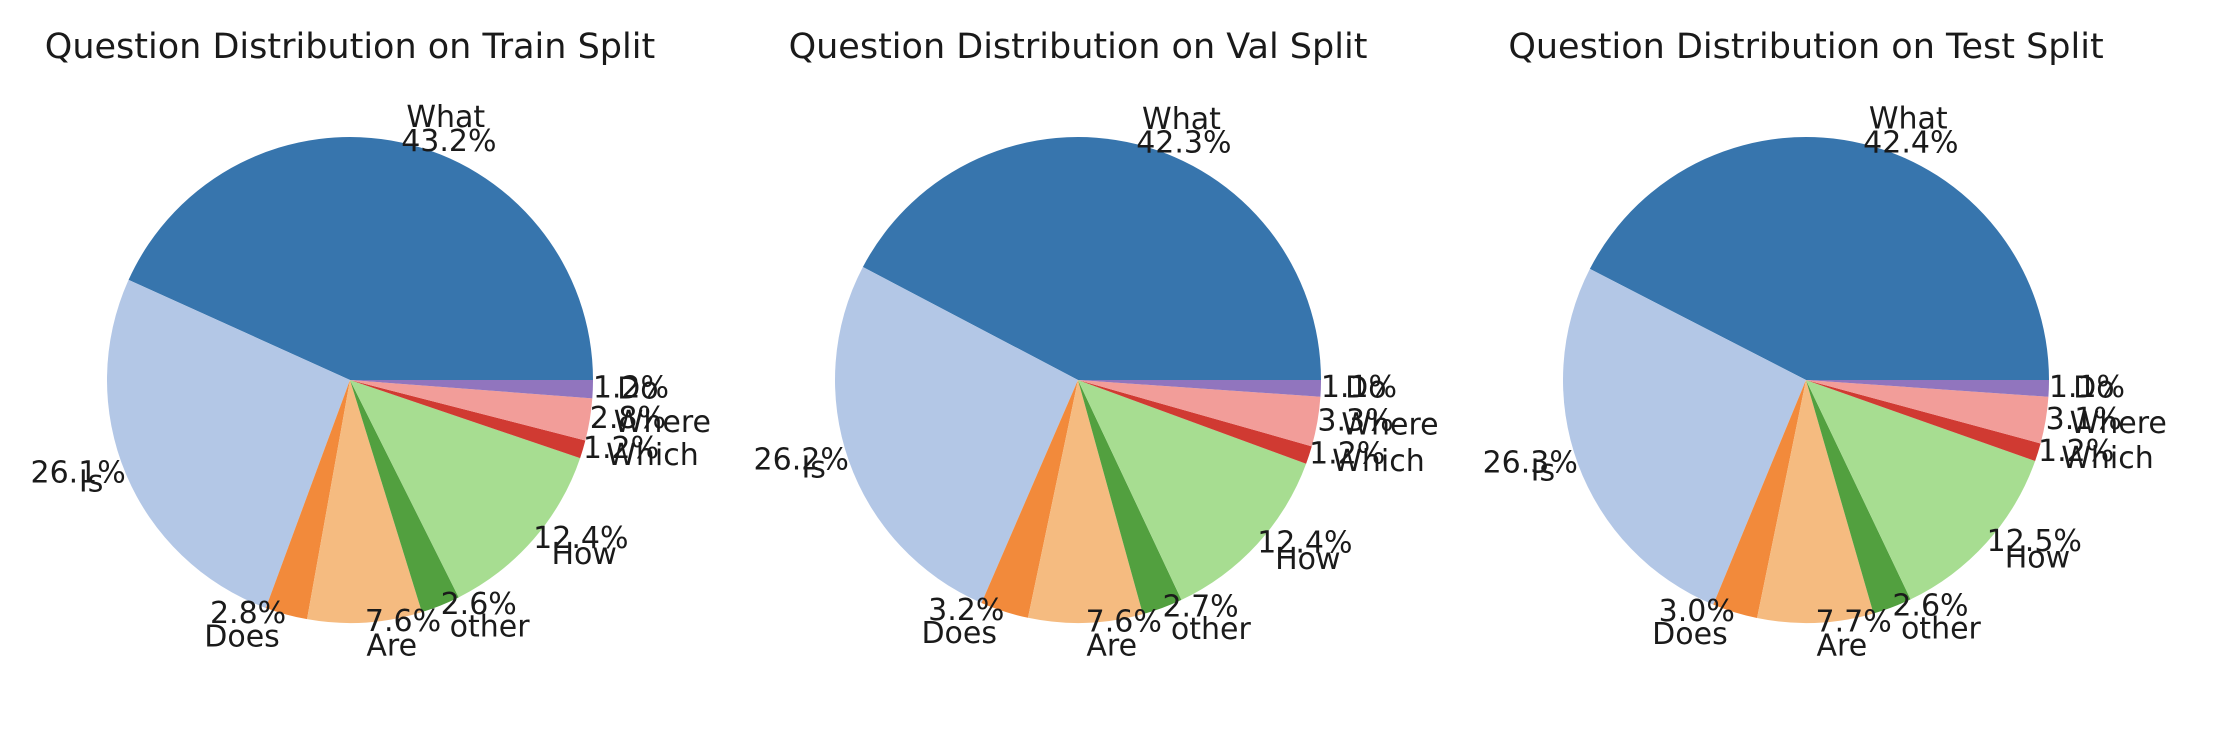 This screenshot has width=2238, height=750. I want to click on slice-percent-what: 43.2%, so click(448, 141).